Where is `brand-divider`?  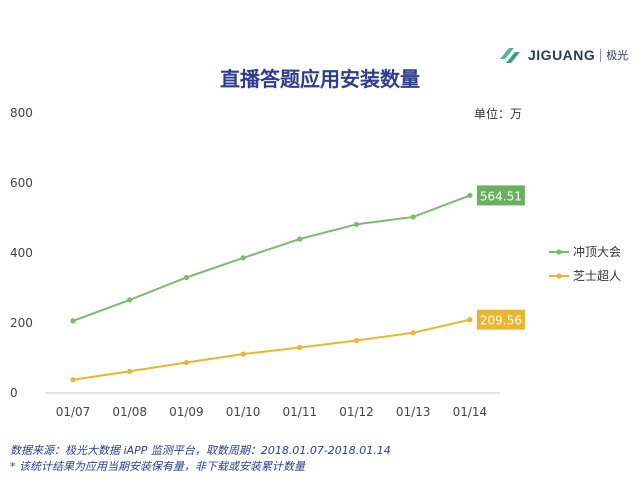
brand-divider is located at coordinates (601, 55).